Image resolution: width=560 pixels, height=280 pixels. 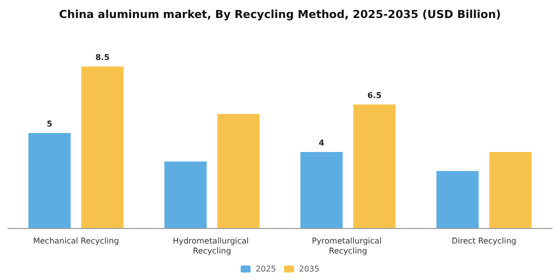 What do you see at coordinates (49, 124) in the screenshot?
I see `data-label: 5` at bounding box center [49, 124].